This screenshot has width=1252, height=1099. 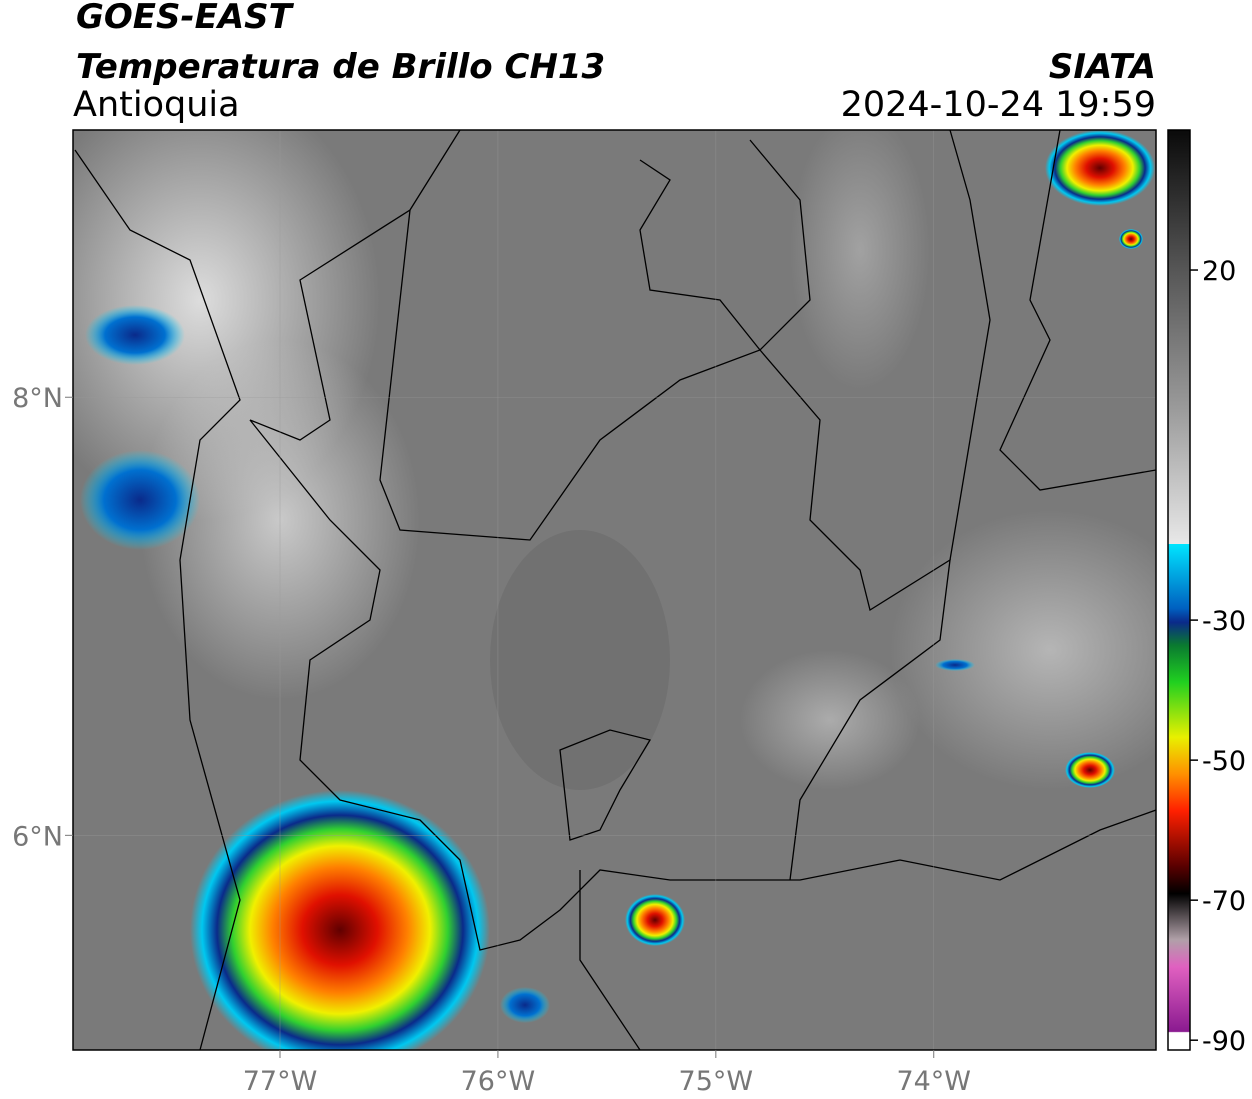 What do you see at coordinates (1219, 271) in the screenshot?
I see `colorbar-tick-label: 20` at bounding box center [1219, 271].